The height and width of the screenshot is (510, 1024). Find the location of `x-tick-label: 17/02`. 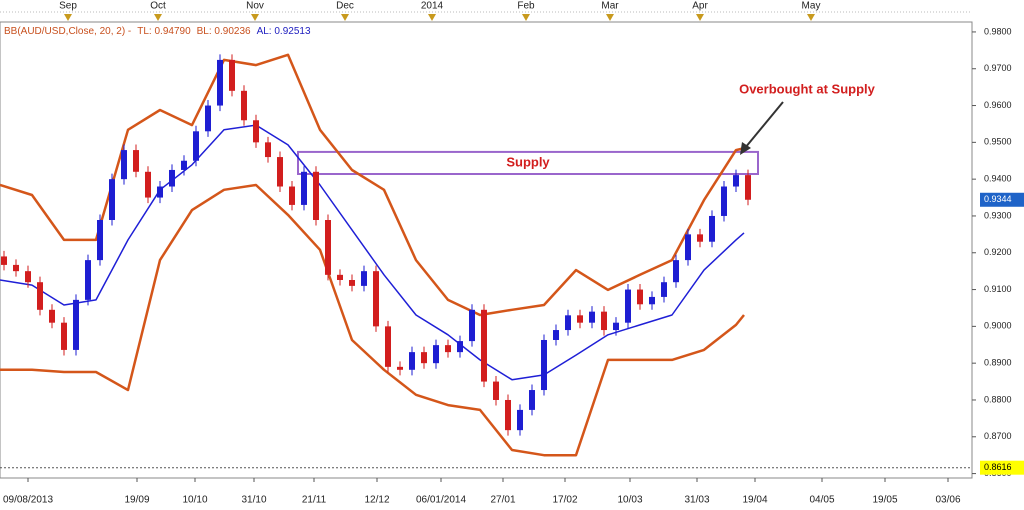

x-tick-label: 17/02 is located at coordinates (564, 500).